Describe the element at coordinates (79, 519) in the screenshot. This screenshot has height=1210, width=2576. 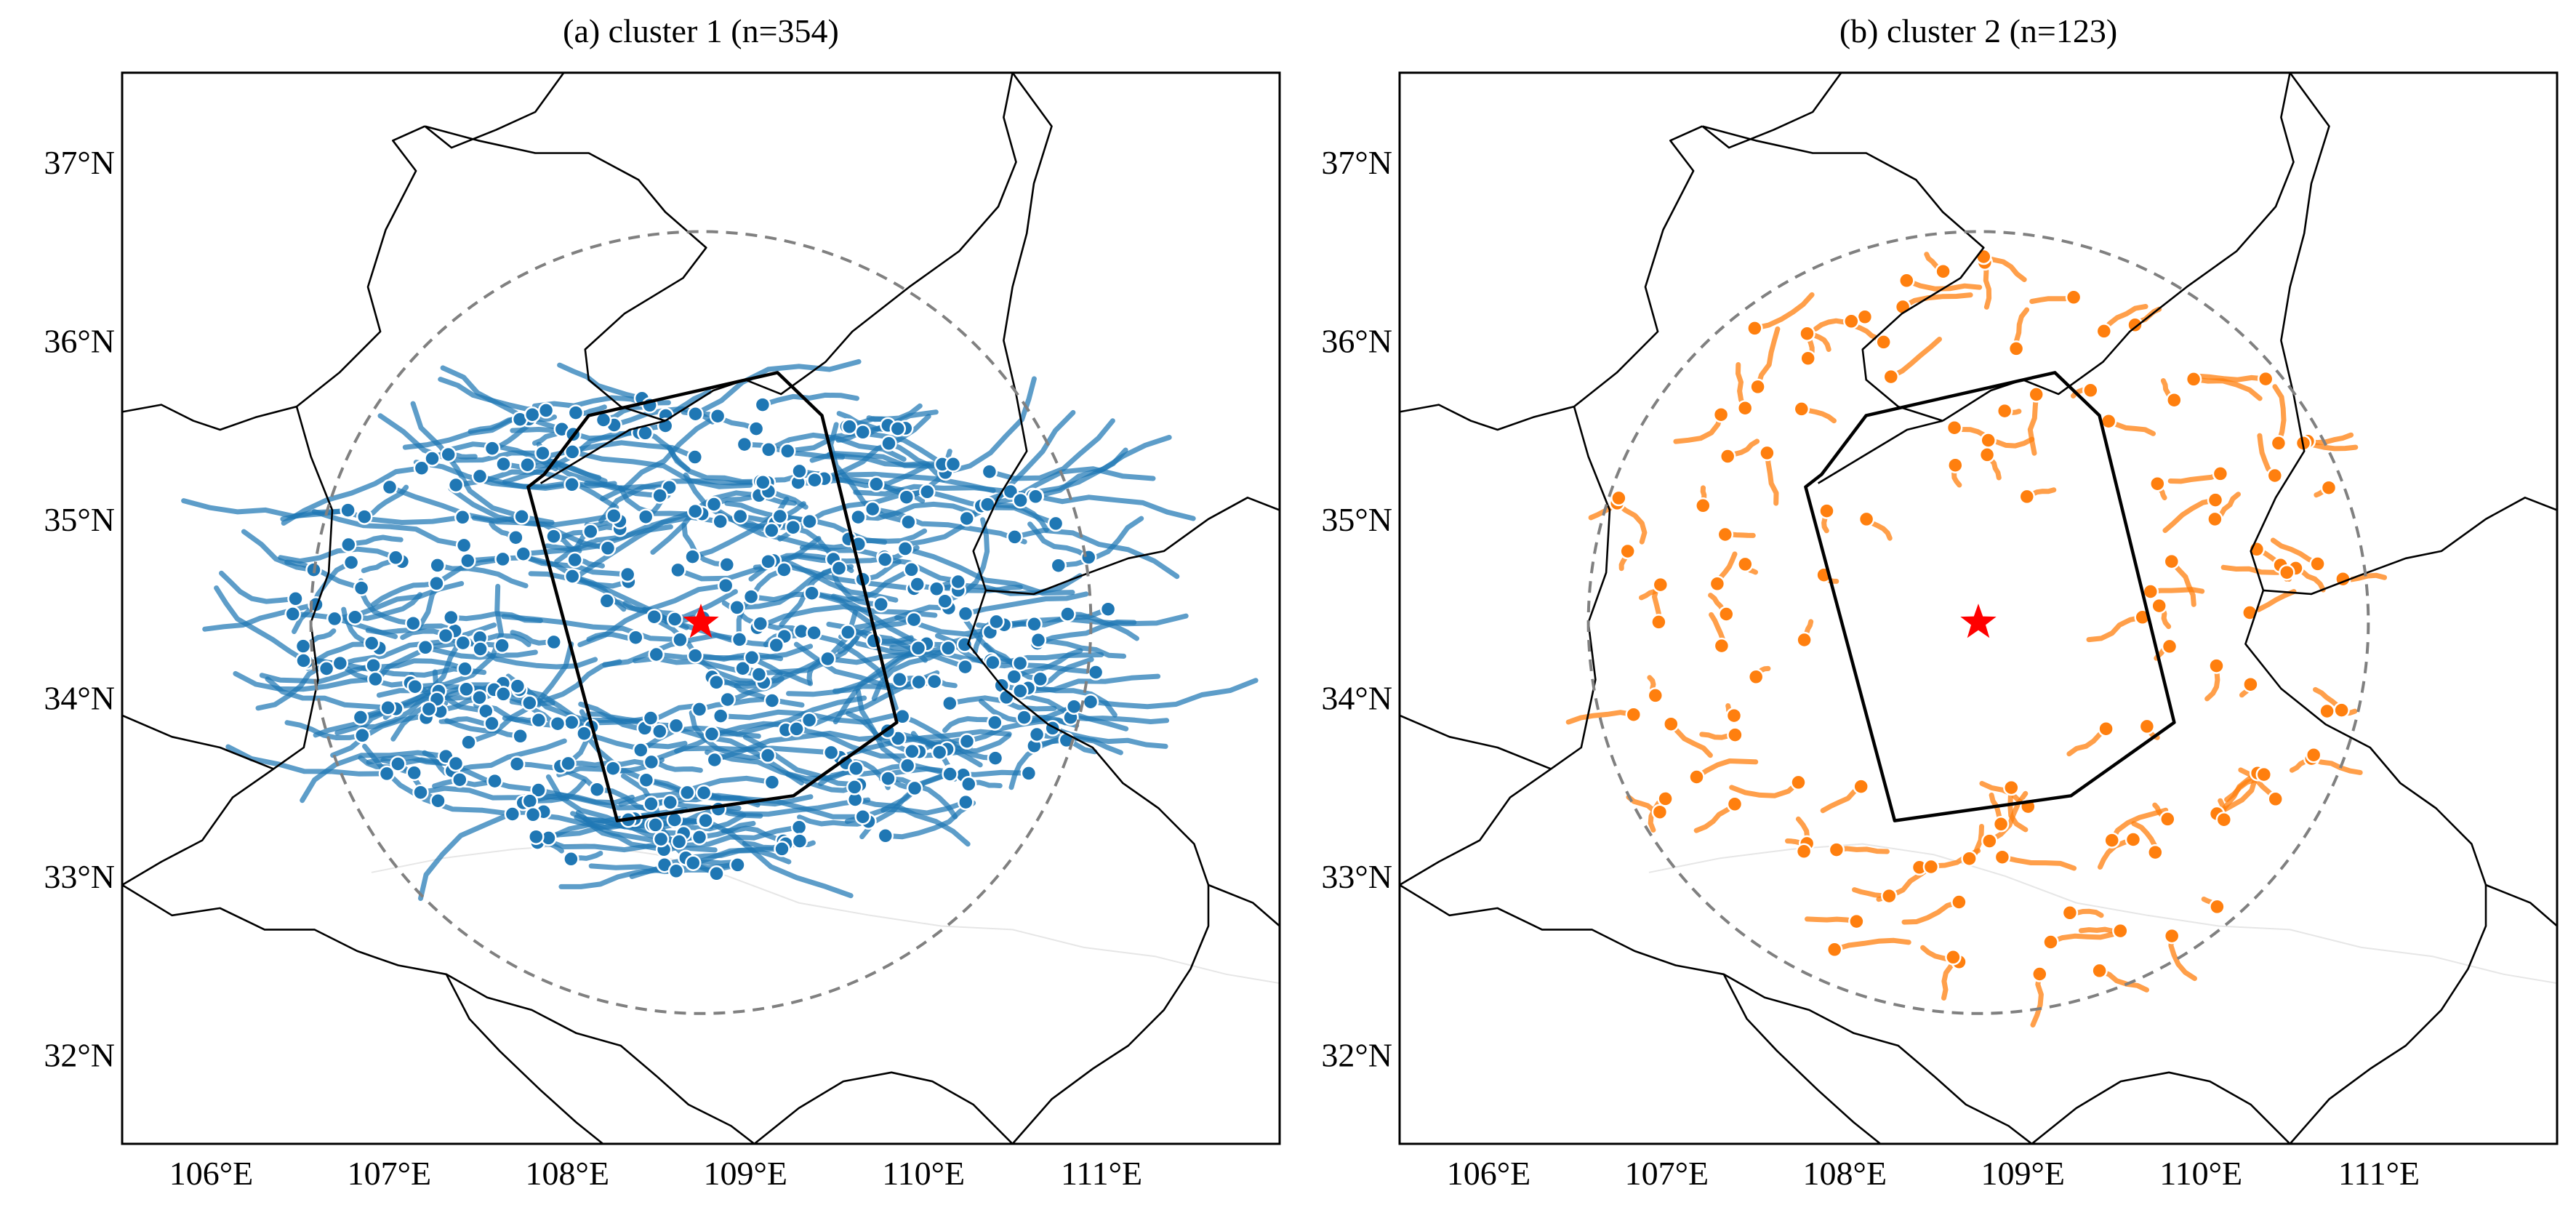
I see `lat-tick-label: 35°N` at that location.